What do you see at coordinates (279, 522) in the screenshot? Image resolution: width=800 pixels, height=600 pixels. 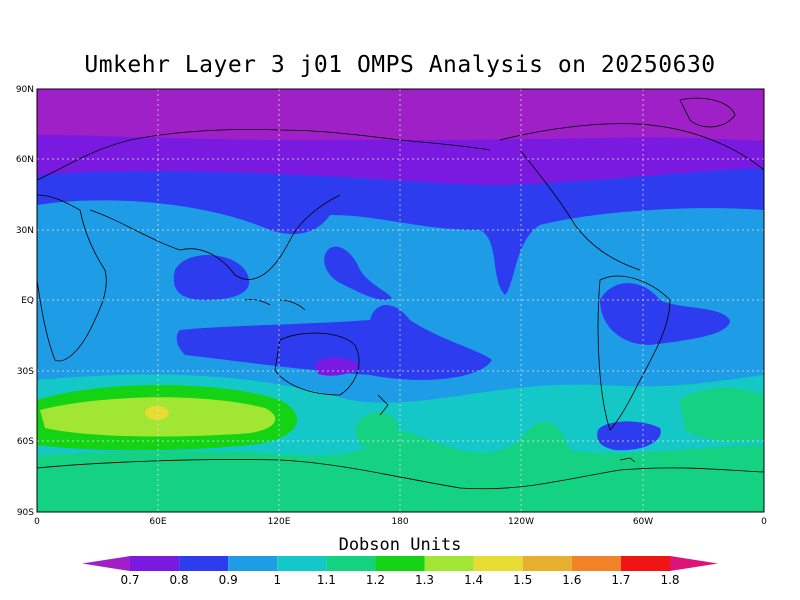 I see `lon-tick-label: 120E` at bounding box center [279, 522].